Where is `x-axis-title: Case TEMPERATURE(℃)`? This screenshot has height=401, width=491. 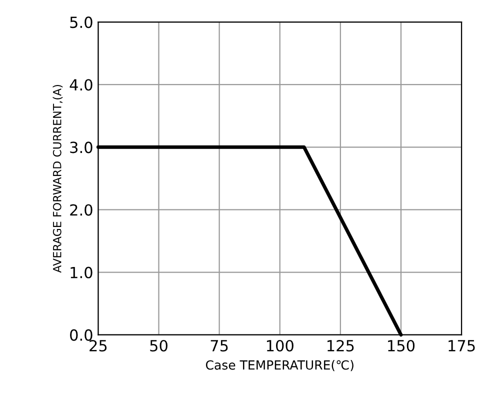 x-axis-title: Case TEMPERATURE(℃) is located at coordinates (280, 366).